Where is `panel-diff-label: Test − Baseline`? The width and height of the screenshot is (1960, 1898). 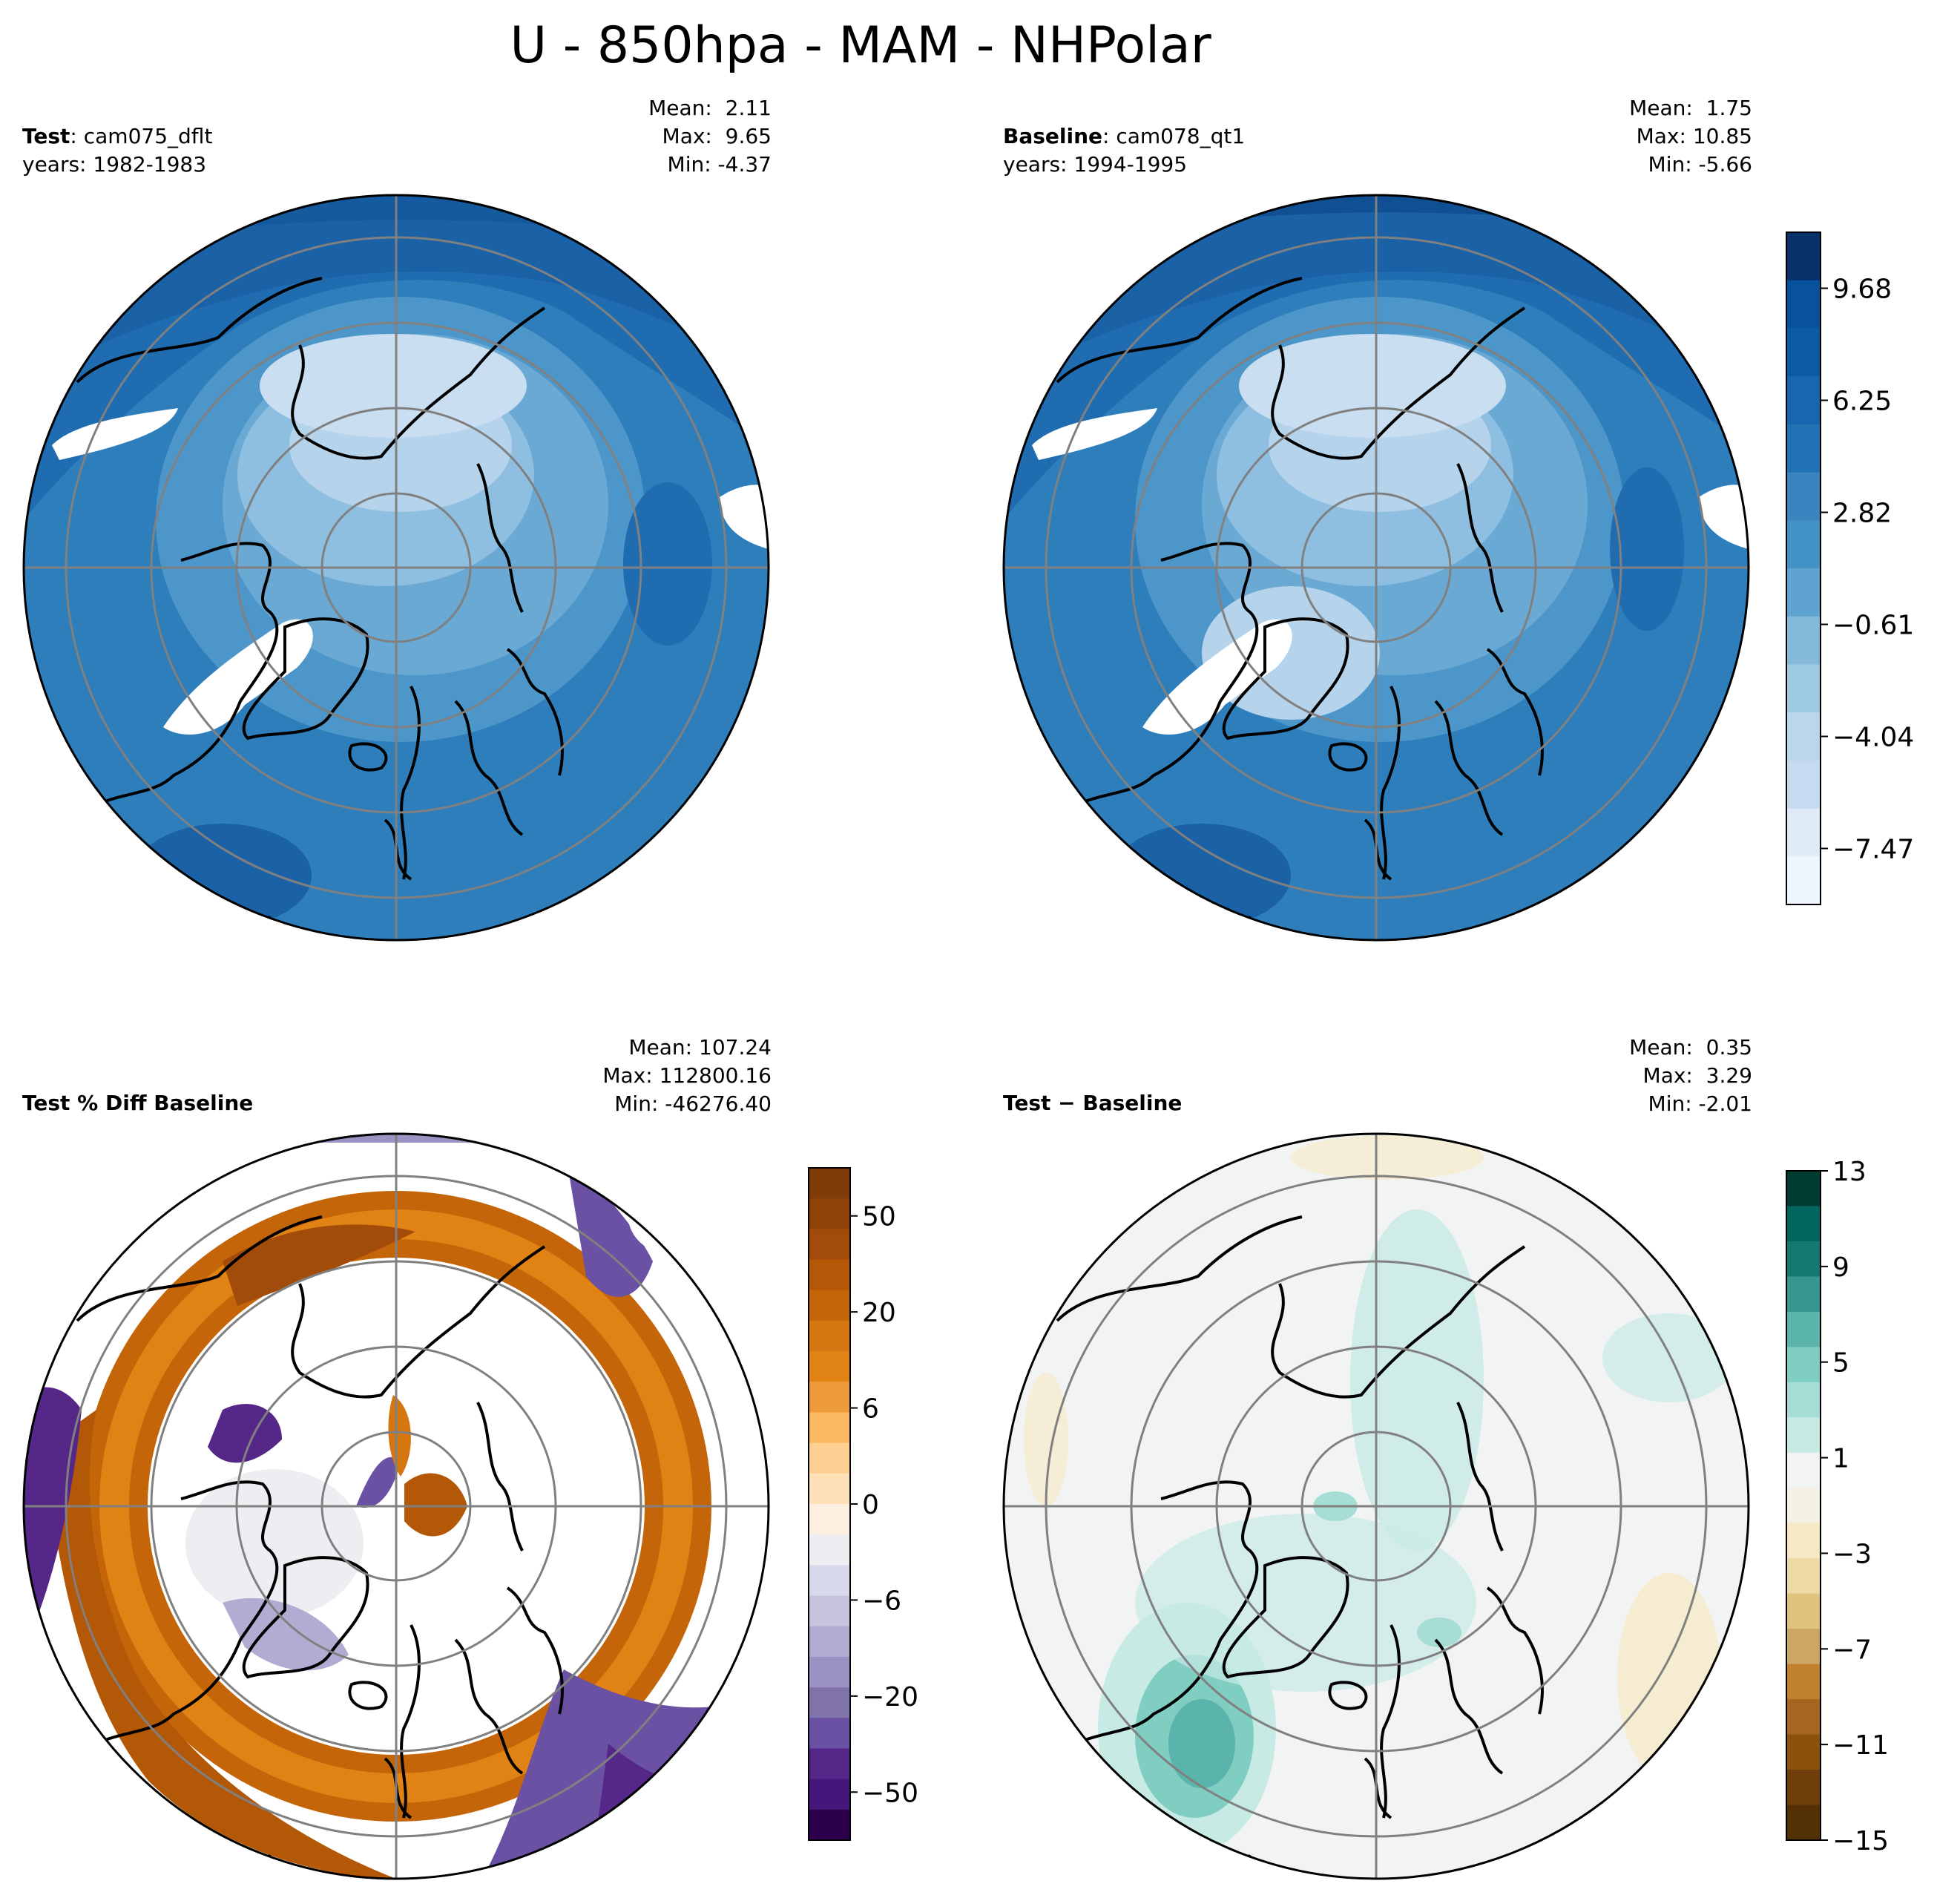 panel-diff-label: Test − Baseline is located at coordinates (1093, 1103).